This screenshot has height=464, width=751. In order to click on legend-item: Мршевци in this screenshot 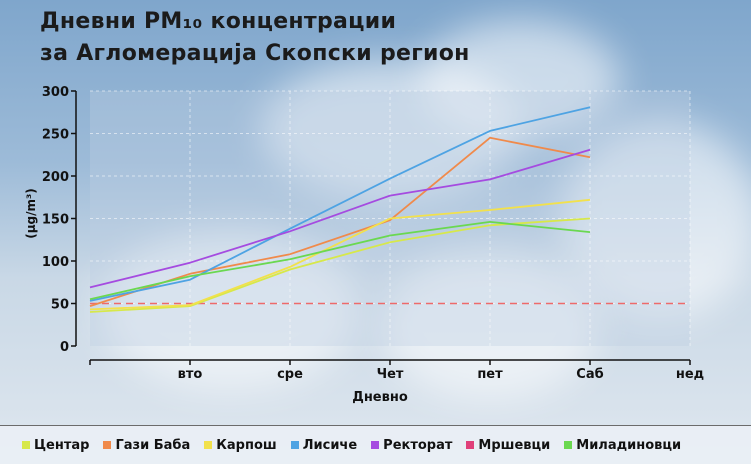, I will do `click(508, 445)`.